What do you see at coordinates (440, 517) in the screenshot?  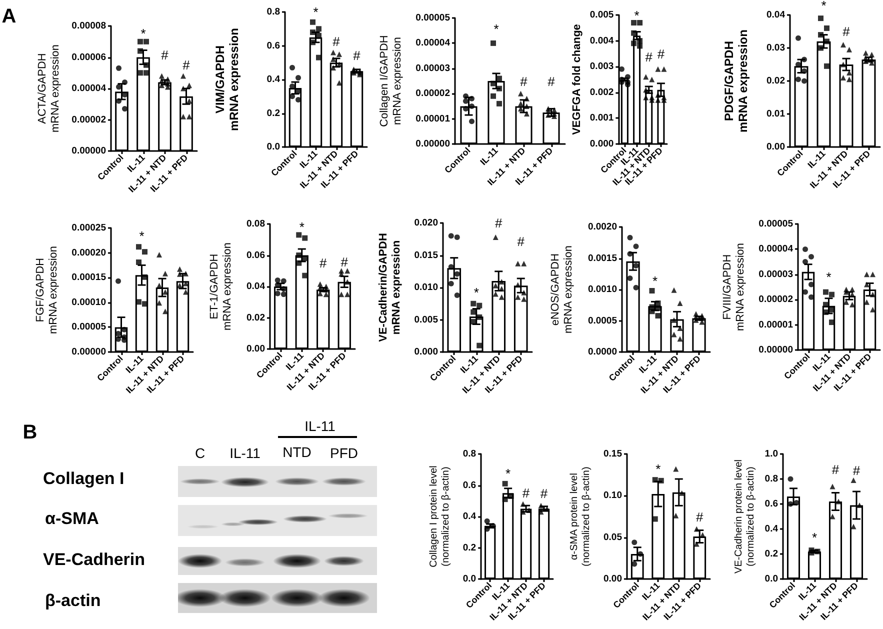 I see `y-axis-title: Collagen I protein level (normalized to β-actin)` at bounding box center [440, 517].